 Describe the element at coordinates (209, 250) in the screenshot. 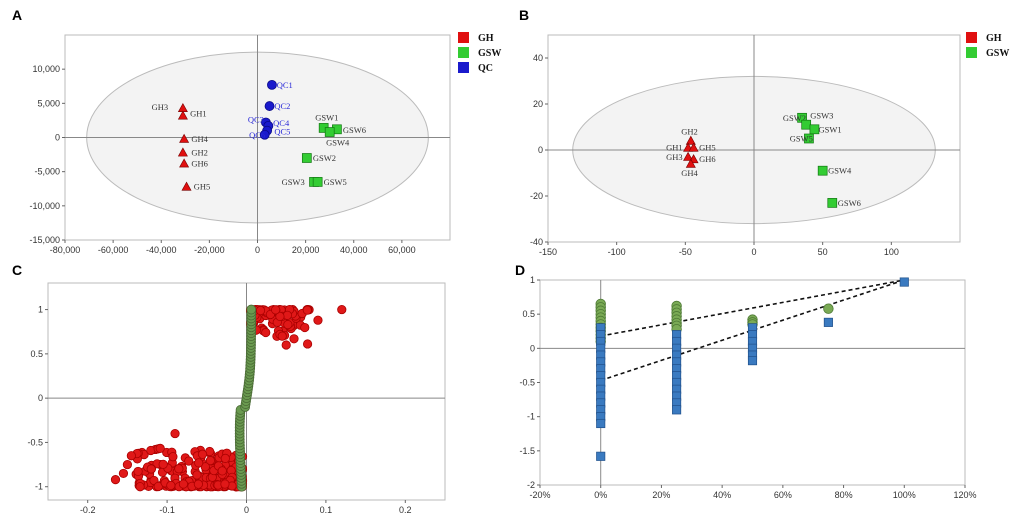

I see `x-tick-label: -20,000` at that location.